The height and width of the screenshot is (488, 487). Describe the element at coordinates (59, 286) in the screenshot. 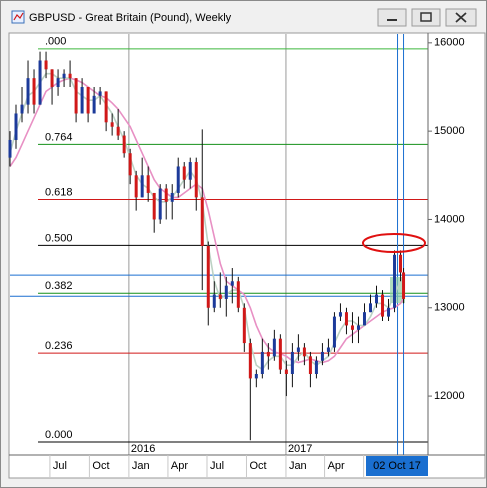

I see `fib-level-label: 0.382` at that location.